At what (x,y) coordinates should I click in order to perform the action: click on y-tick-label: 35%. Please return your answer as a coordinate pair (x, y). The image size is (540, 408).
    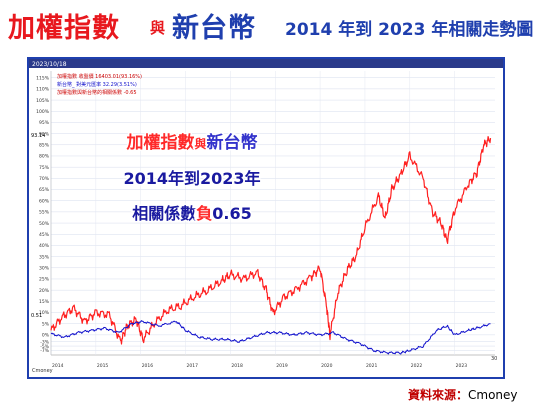
    Looking at the image, I should click on (44, 257).